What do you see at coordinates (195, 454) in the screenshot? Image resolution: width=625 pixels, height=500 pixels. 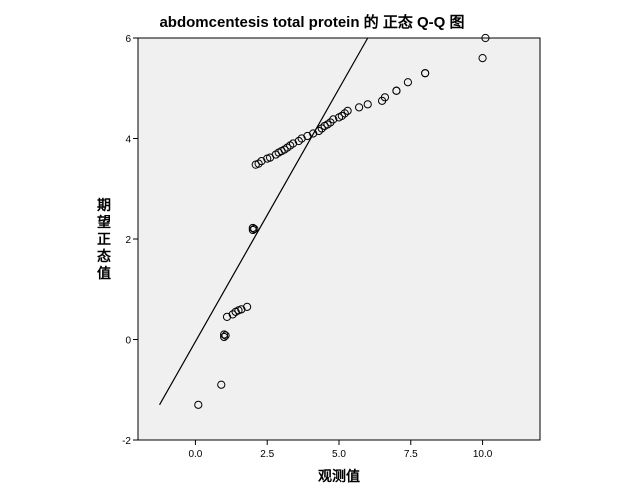 I see `x-tick-label: 0.0` at bounding box center [195, 454].